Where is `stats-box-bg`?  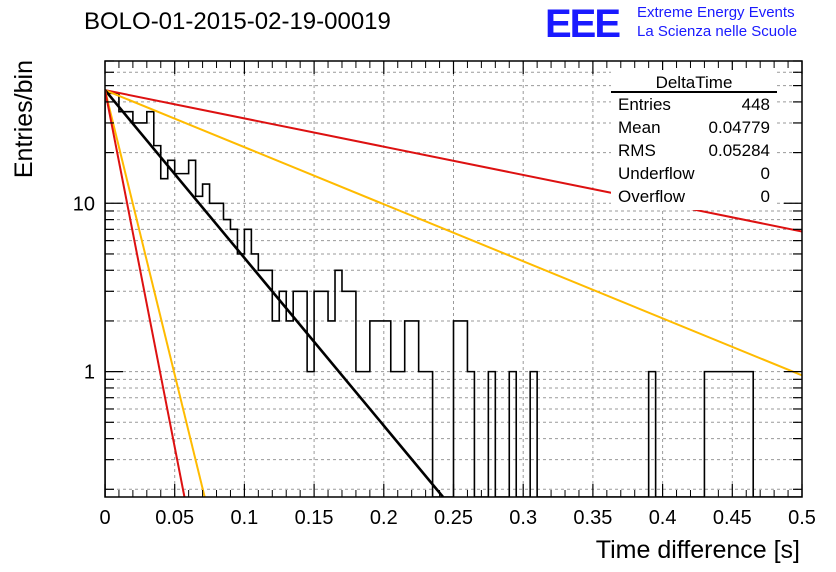
stats-box-bg is located at coordinates (694, 140).